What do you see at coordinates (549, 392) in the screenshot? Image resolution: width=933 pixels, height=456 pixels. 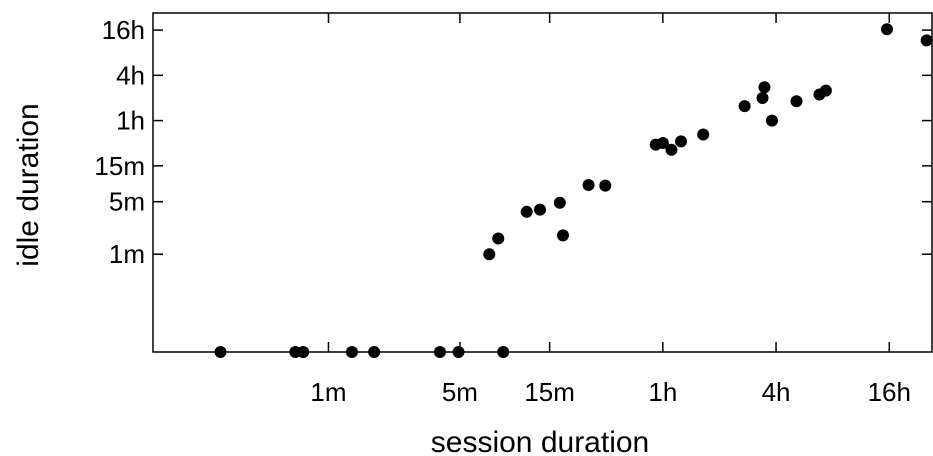 I see `x-tick-label: 15m` at bounding box center [549, 392].